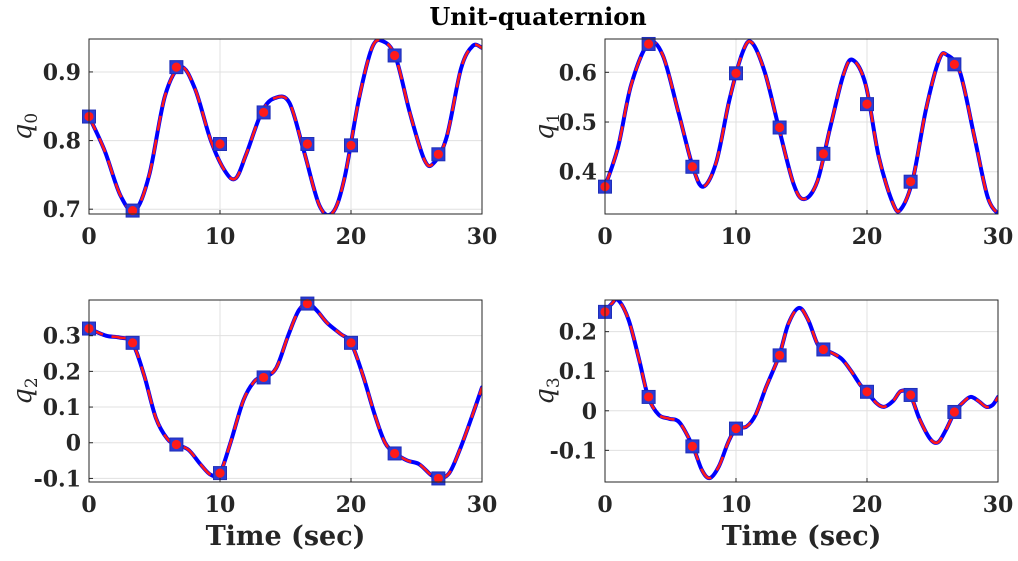 The height and width of the screenshot is (561, 1018). What do you see at coordinates (554, 382) in the screenshot?
I see `y-axis-label-subscript: 3` at bounding box center [554, 382].